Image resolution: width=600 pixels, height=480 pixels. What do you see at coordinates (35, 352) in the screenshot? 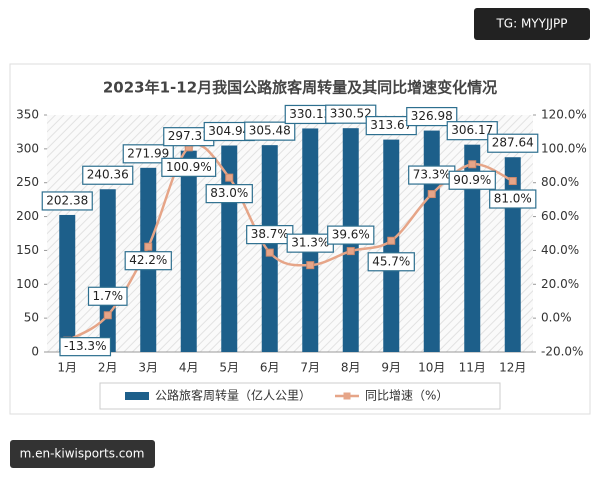
I see `y-tick-label: 0` at bounding box center [35, 352].